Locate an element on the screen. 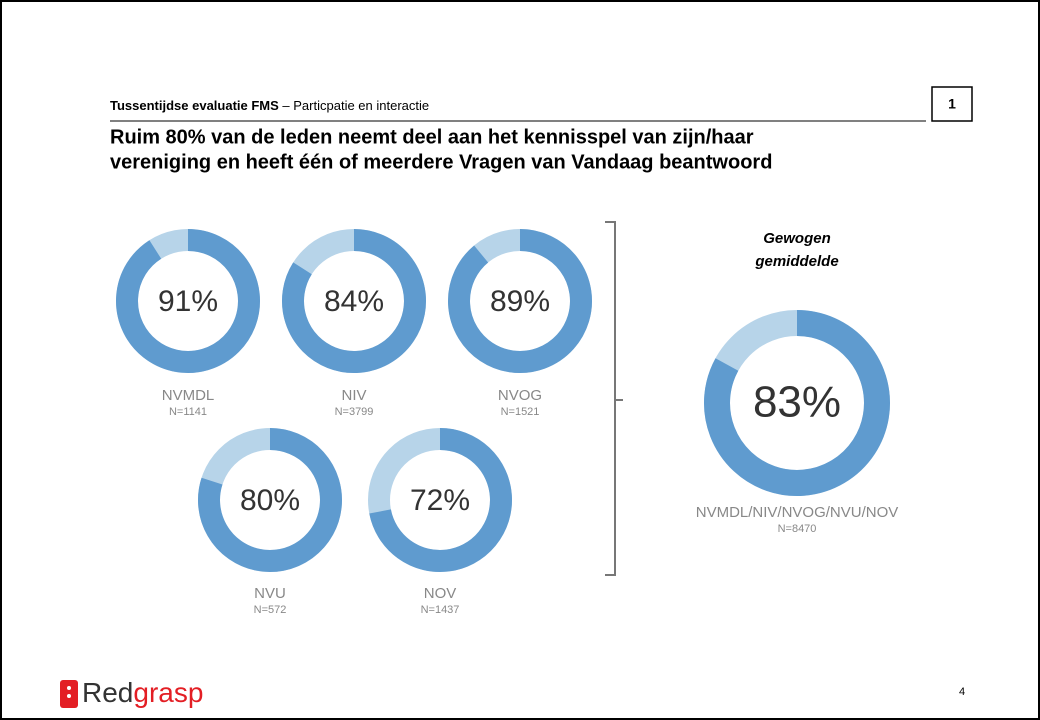  bracket is located at coordinates (614, 398).